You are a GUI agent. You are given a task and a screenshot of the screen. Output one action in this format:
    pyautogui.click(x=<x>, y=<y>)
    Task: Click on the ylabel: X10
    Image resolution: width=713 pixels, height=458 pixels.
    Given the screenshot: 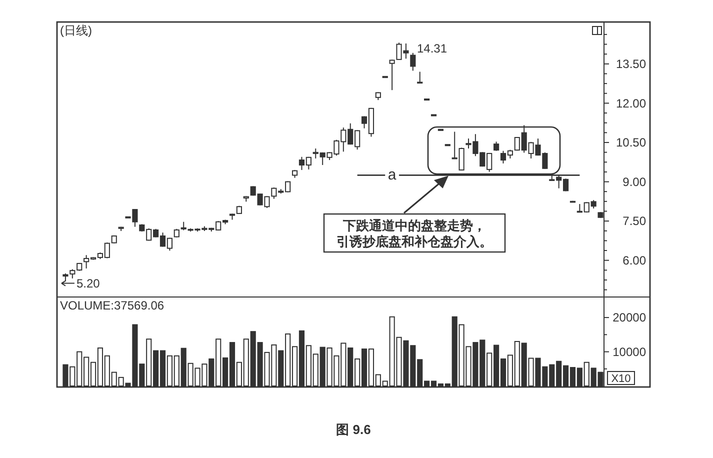 What is the action you would take?
    pyautogui.click(x=621, y=378)
    